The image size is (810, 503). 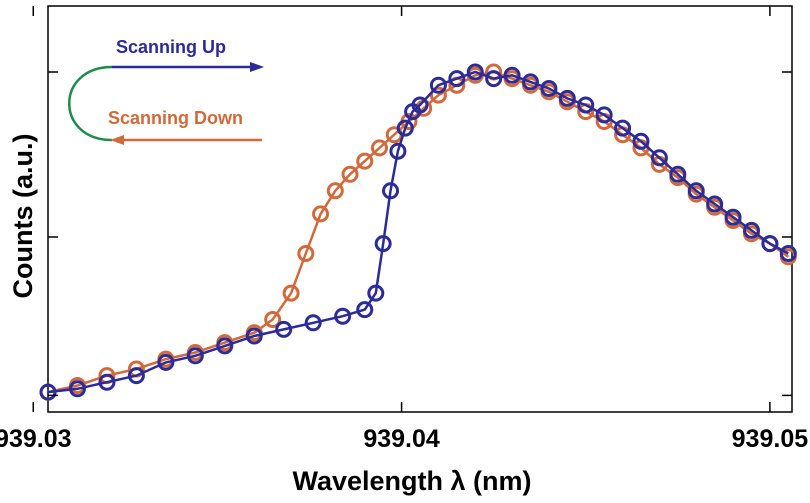 What do you see at coordinates (166, 91) in the screenshot?
I see `legend: Scanning Up Scanning Down` at bounding box center [166, 91].